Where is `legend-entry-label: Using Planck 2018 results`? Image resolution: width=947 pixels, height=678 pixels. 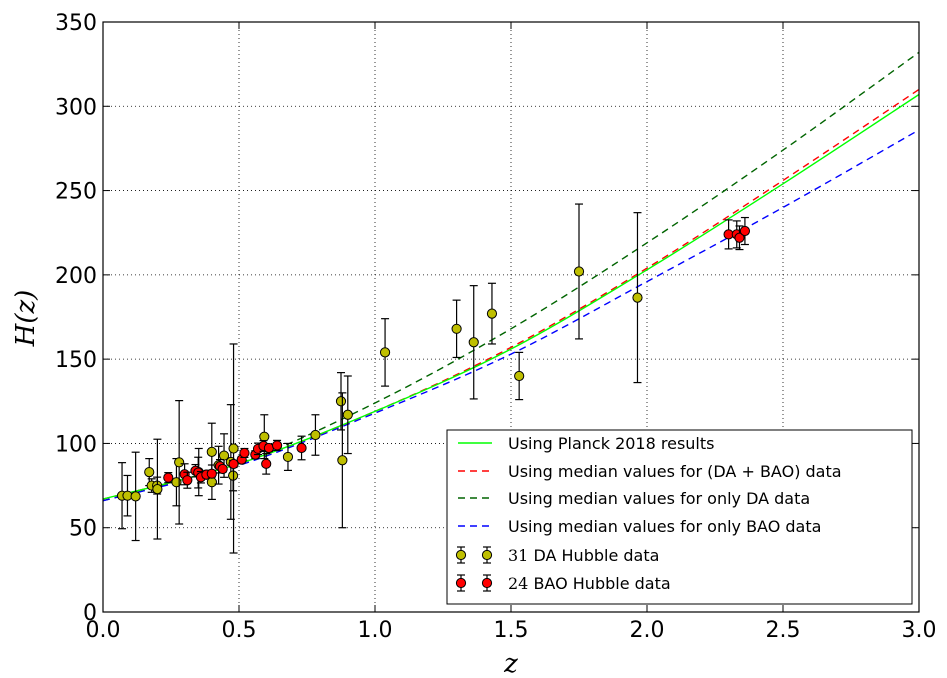
legend-entry-label: Using Planck 2018 results is located at coordinates (611, 443).